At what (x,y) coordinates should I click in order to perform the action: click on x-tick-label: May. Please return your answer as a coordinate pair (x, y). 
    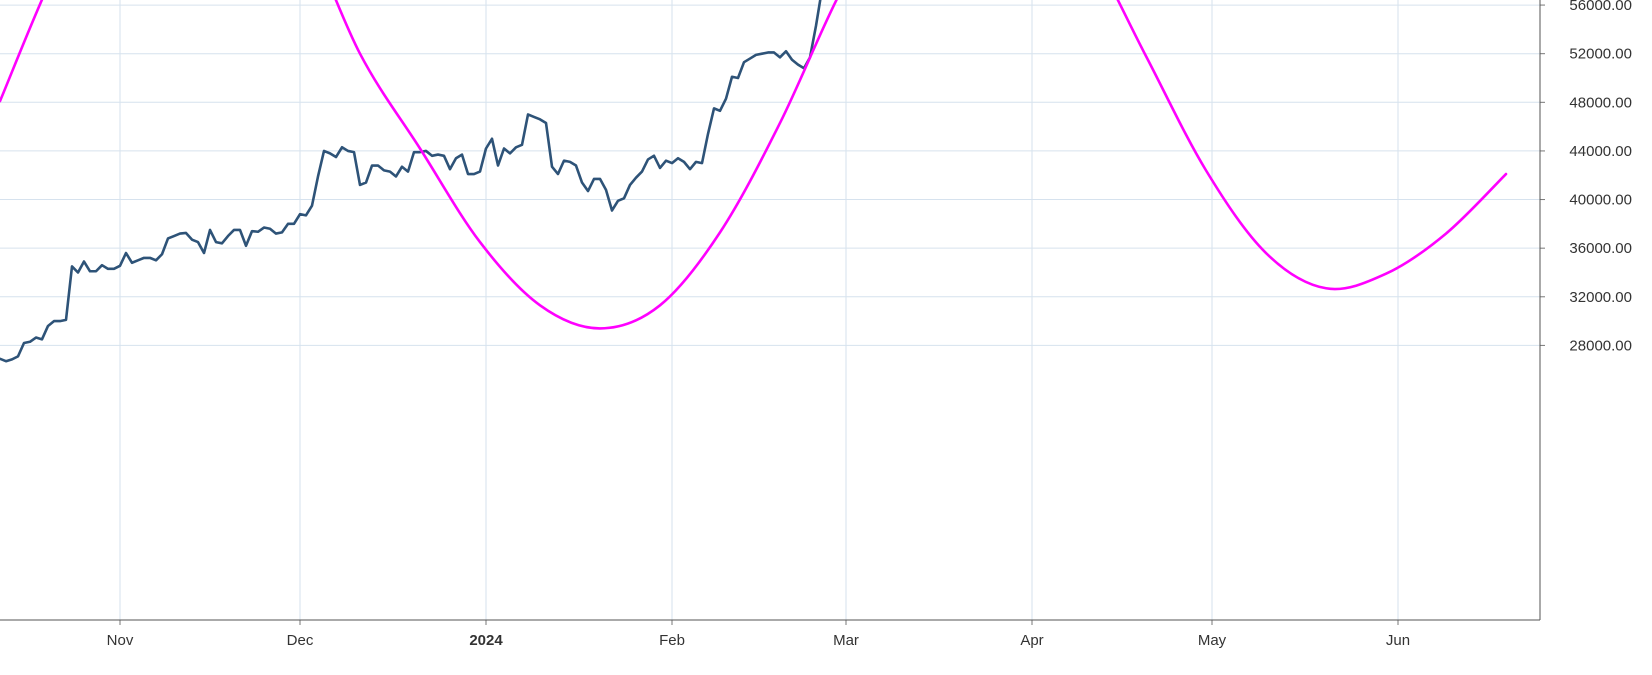
    Looking at the image, I should click on (1212, 640).